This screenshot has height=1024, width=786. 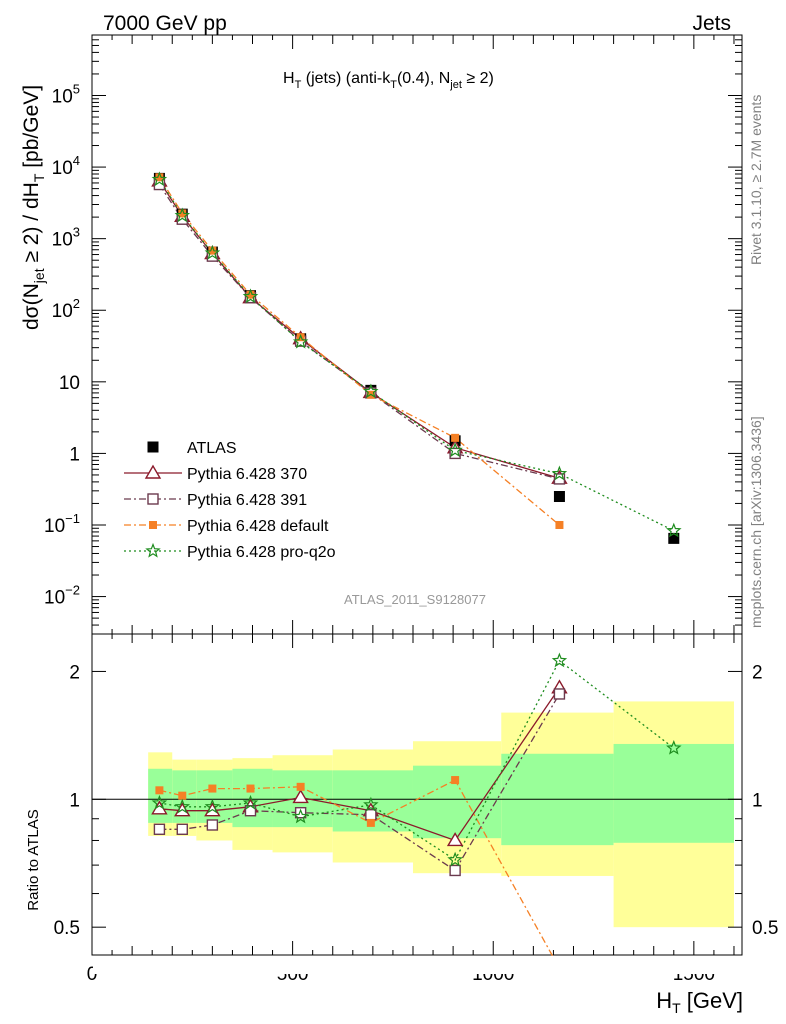 I want to click on ratio-line-p370, so click(x=359, y=764).